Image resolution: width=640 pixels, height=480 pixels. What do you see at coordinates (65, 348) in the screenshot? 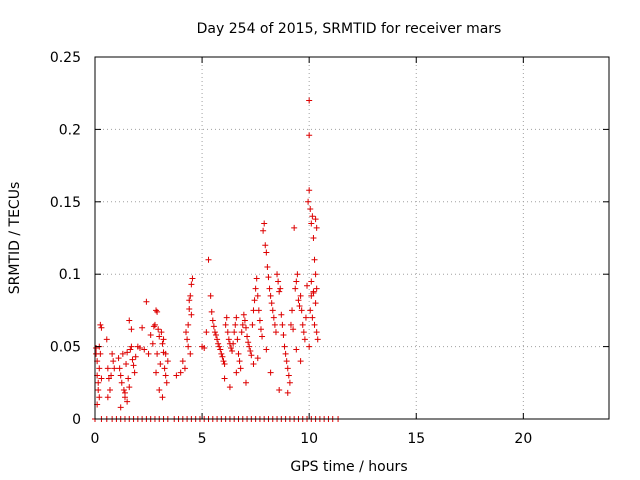
I see `y-tick-label: 0.05` at bounding box center [65, 348].